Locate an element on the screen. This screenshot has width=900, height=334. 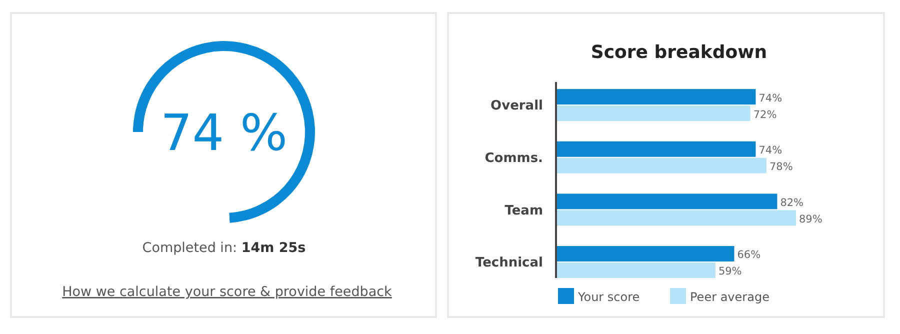
y-tick-label: Overall is located at coordinates (516, 106).